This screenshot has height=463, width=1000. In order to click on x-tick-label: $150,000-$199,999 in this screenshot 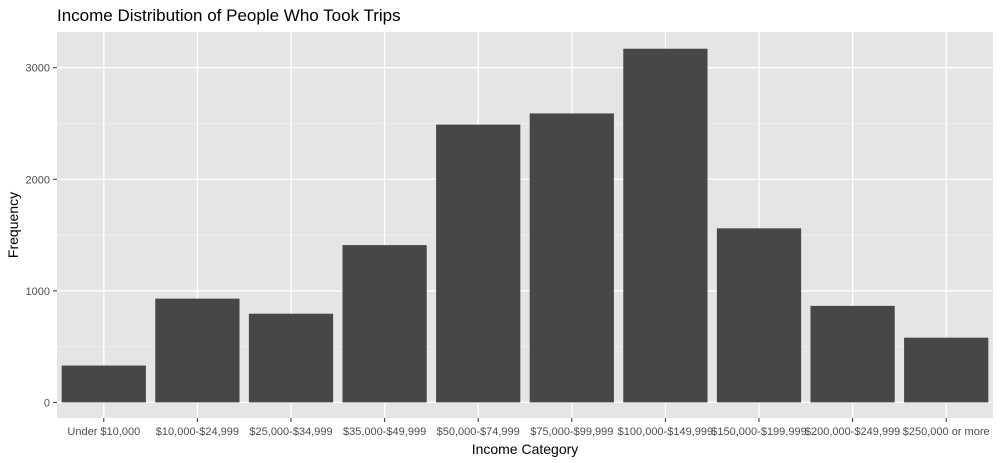, I will do `click(758, 432)`.